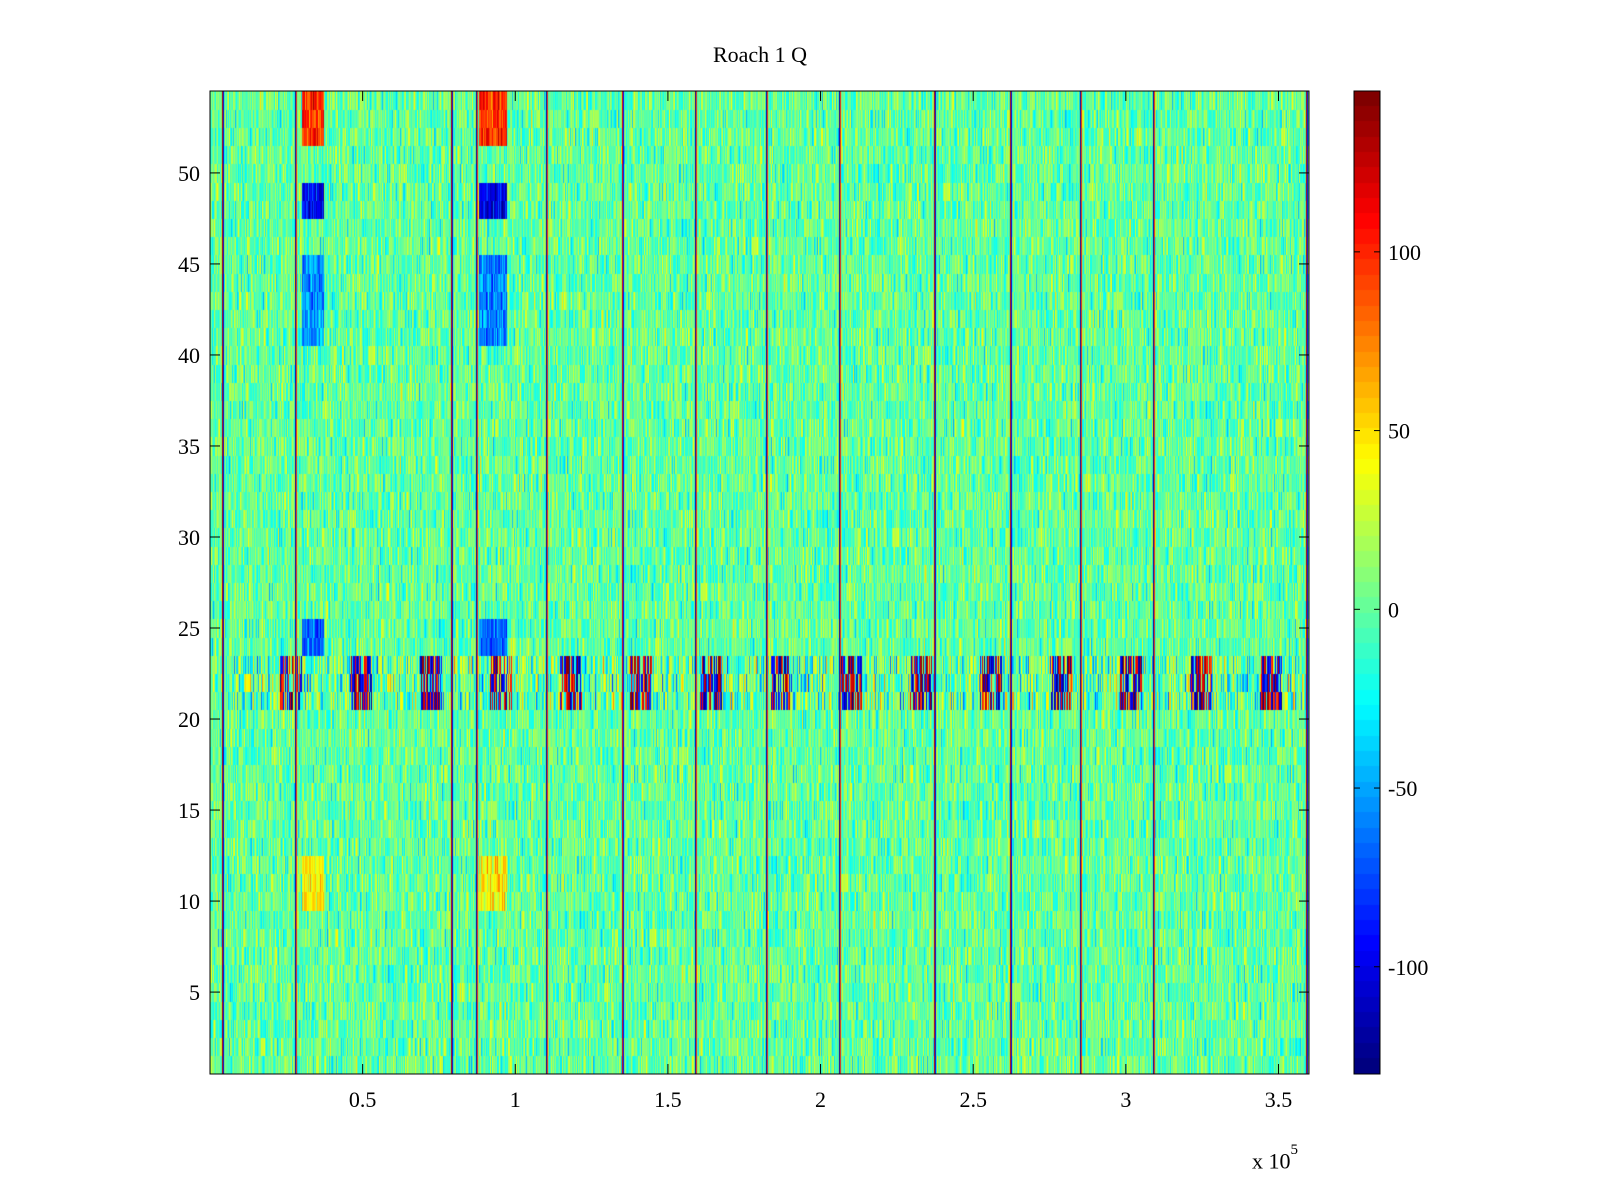 This screenshot has width=1600, height=1200. I want to click on x-multiplier-exponent: 5, so click(1294, 1150).